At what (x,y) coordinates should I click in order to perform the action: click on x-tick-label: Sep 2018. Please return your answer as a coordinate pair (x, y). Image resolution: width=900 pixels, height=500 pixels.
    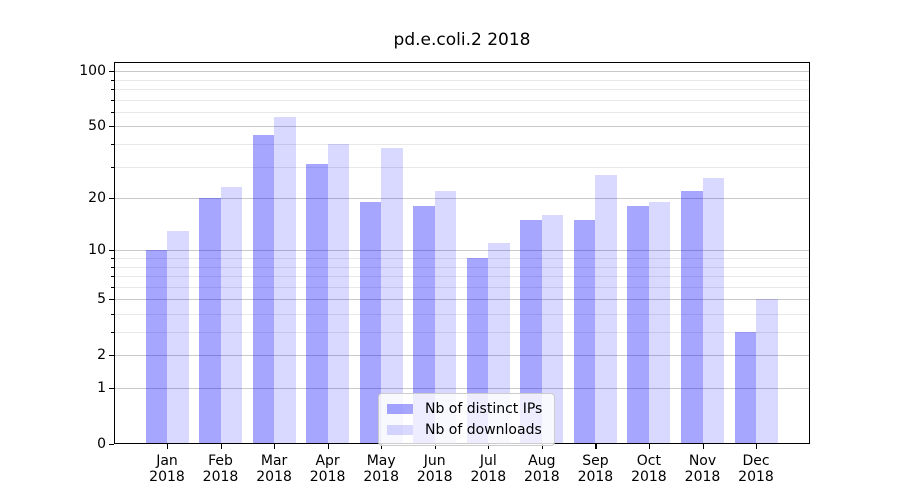
    Looking at the image, I should click on (595, 469).